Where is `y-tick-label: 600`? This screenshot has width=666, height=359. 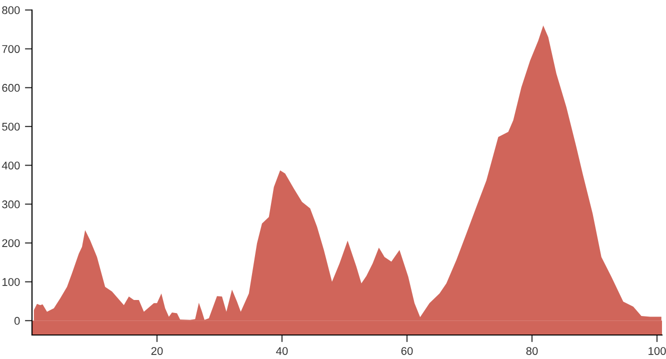 y-tick-label: 600 is located at coordinates (11, 88).